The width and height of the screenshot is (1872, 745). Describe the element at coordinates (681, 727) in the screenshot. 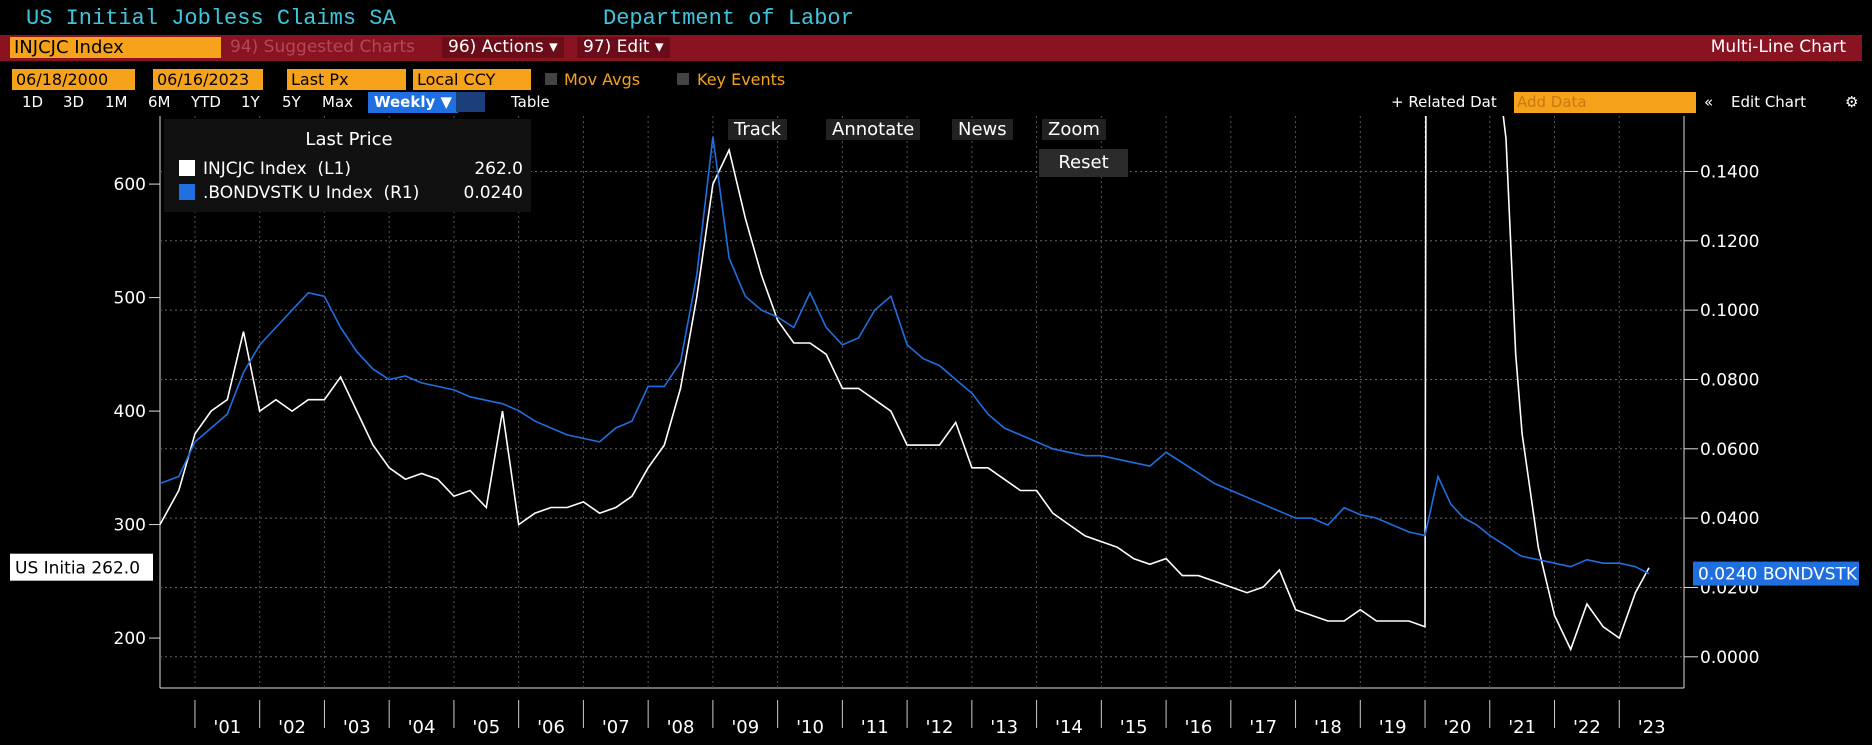

I see `x-tick-label: '08` at that location.